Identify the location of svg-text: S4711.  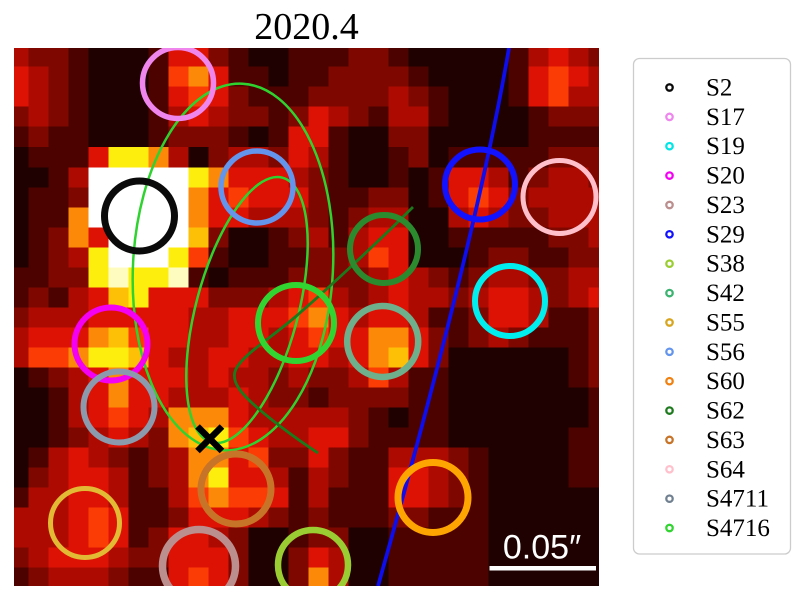
(737, 499).